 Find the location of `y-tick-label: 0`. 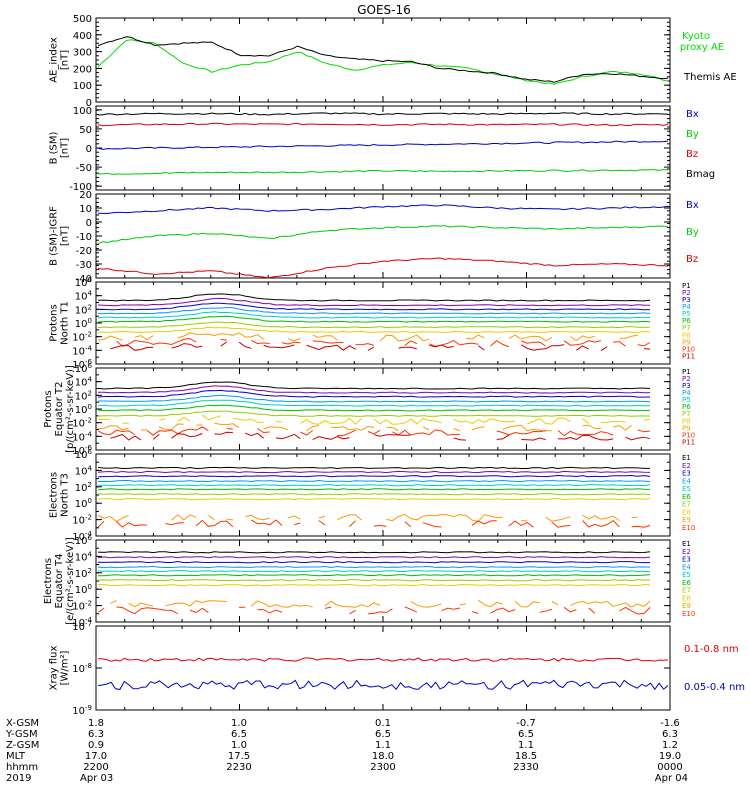

y-tick-label: 0 is located at coordinates (89, 223).